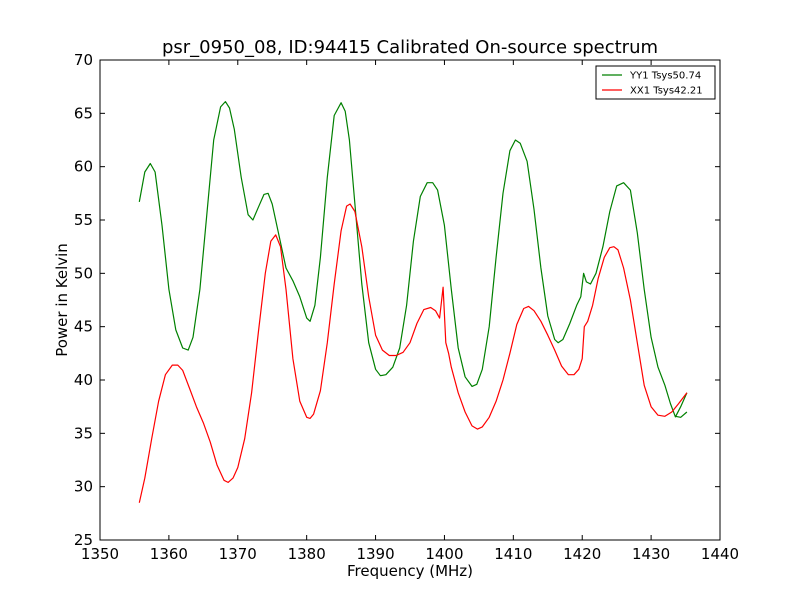  I want to click on legend: YY1 Tsys50.74 XX1 Tsys42.21, so click(655, 82).